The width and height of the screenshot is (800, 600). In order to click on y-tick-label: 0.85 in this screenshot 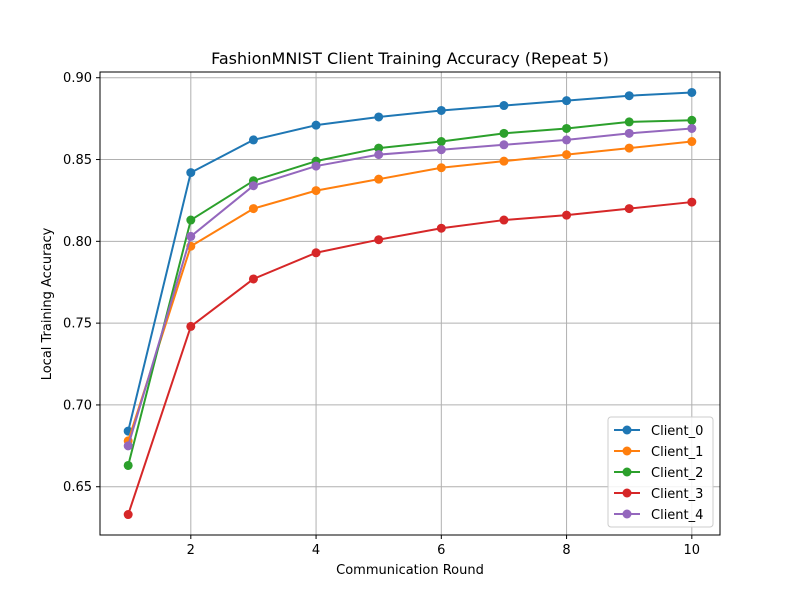, I will do `click(77, 160)`.